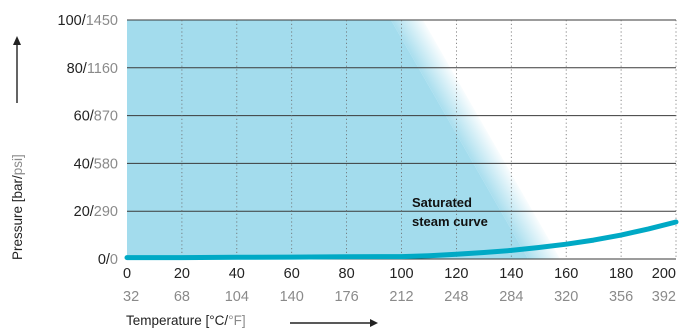 This screenshot has height=331, width=679. I want to click on y-tick-label: 80/1160, so click(92, 69).